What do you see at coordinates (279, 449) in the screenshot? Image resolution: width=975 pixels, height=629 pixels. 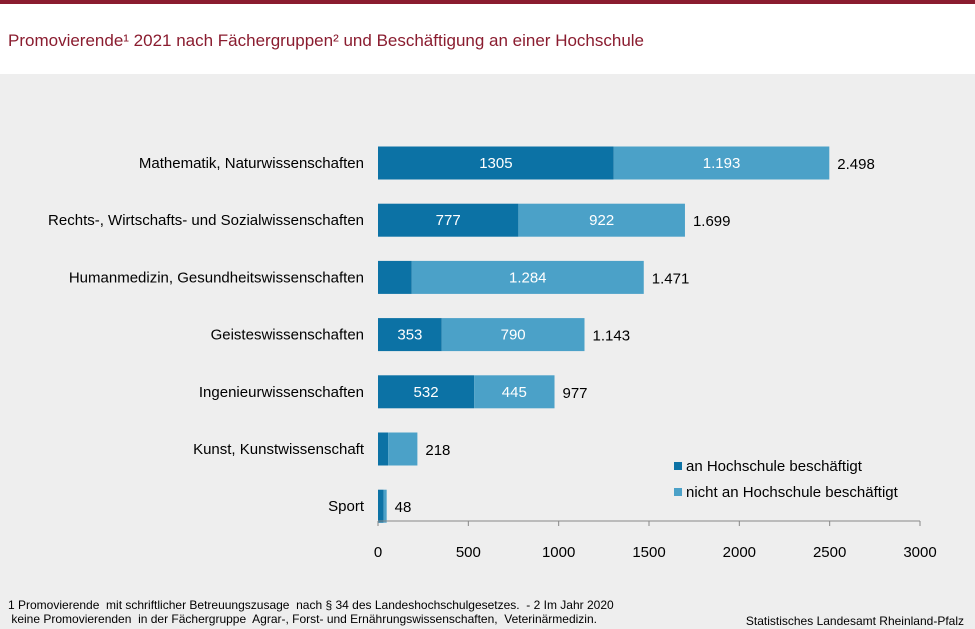 I see `category-label: Kunst, Kunstwissenschaft` at bounding box center [279, 449].